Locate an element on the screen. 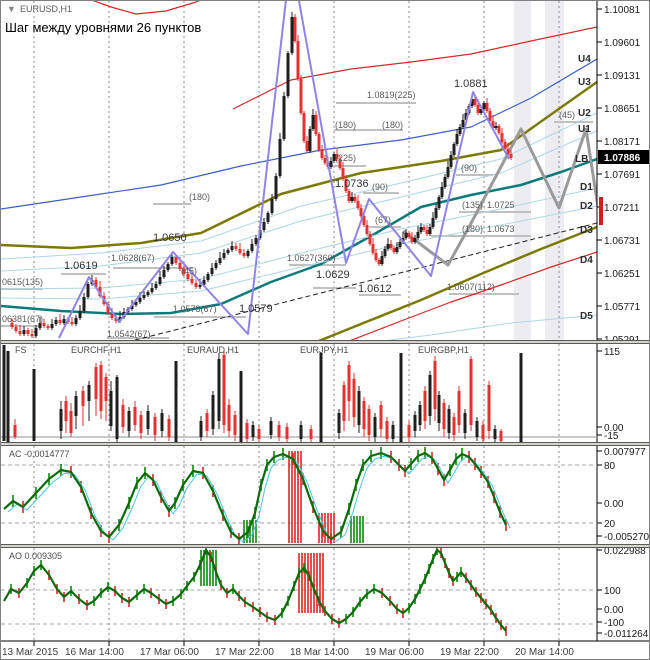 The height and width of the screenshot is (660, 650). svg-text: -0.011264 is located at coordinates (626, 634).